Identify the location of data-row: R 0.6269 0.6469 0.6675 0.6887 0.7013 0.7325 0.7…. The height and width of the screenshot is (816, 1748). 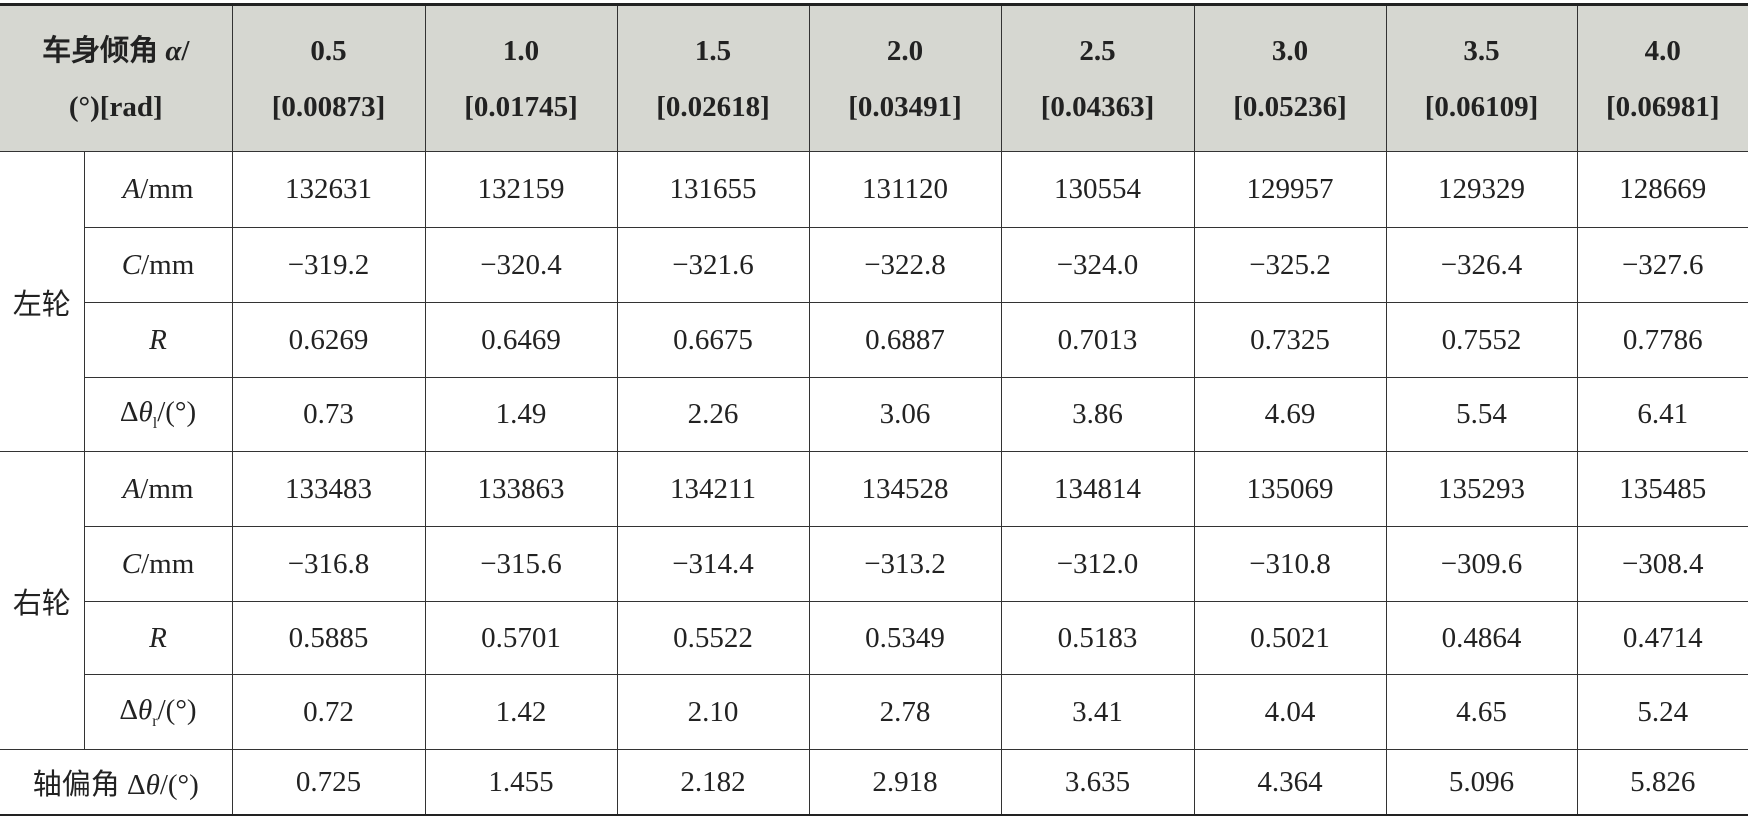
(874, 340).